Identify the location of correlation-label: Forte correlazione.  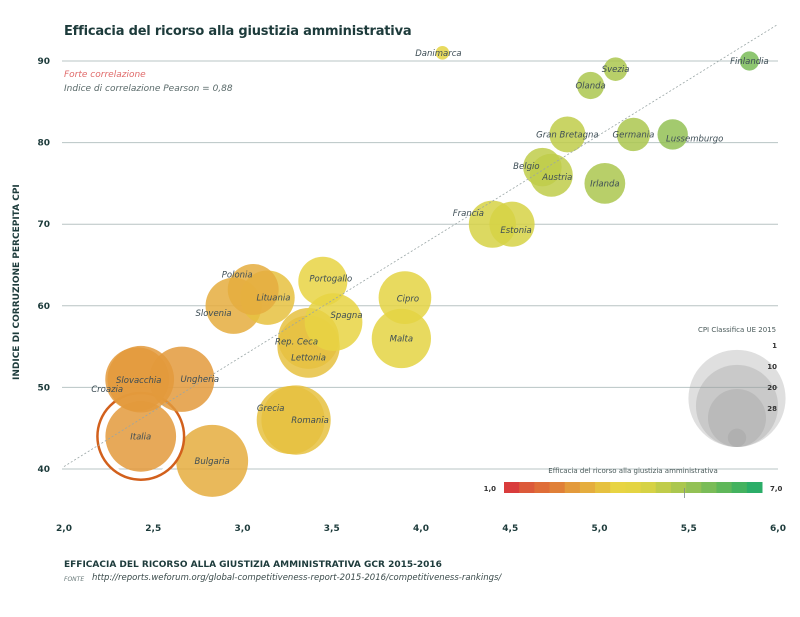
(105, 75).